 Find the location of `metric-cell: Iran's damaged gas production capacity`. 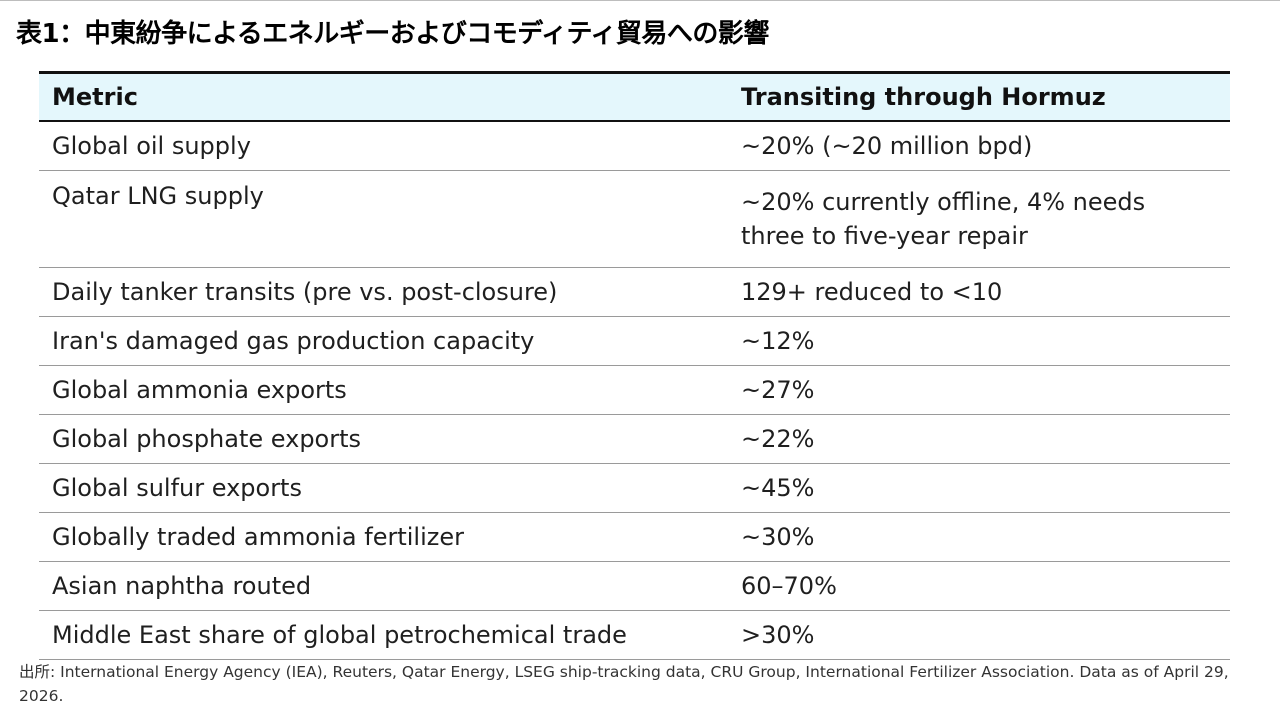

metric-cell: Iran's damaged gas production capacity is located at coordinates (383, 341).